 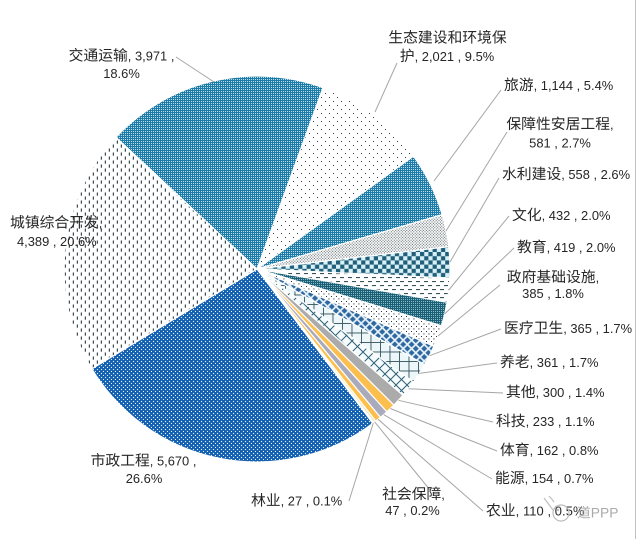 What do you see at coordinates (574, 85) in the screenshot?
I see `svg-text: , 1,144 , 5.4%` at bounding box center [574, 85].